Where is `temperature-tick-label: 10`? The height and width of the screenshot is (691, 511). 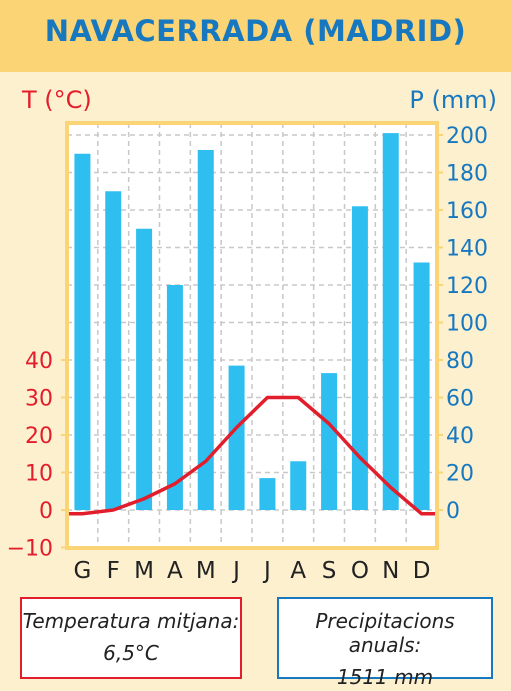 temperature-tick-label: 10 is located at coordinates (39, 474).